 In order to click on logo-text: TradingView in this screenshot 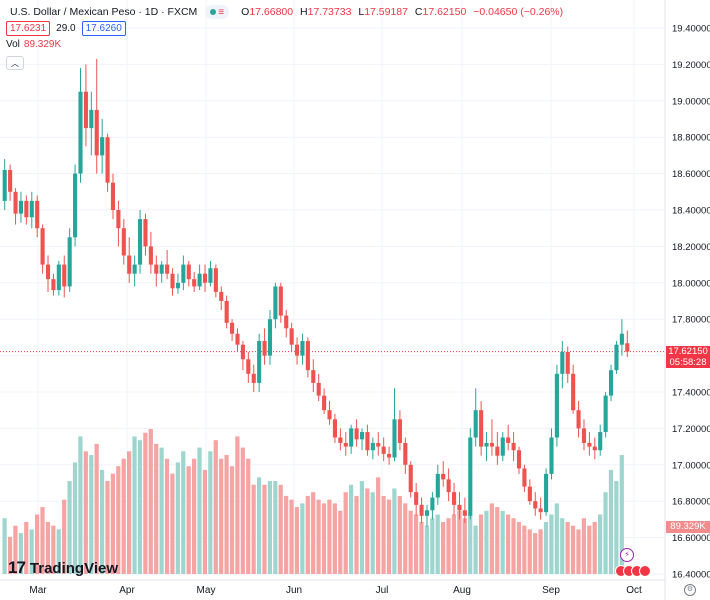, I will do `click(74, 568)`.